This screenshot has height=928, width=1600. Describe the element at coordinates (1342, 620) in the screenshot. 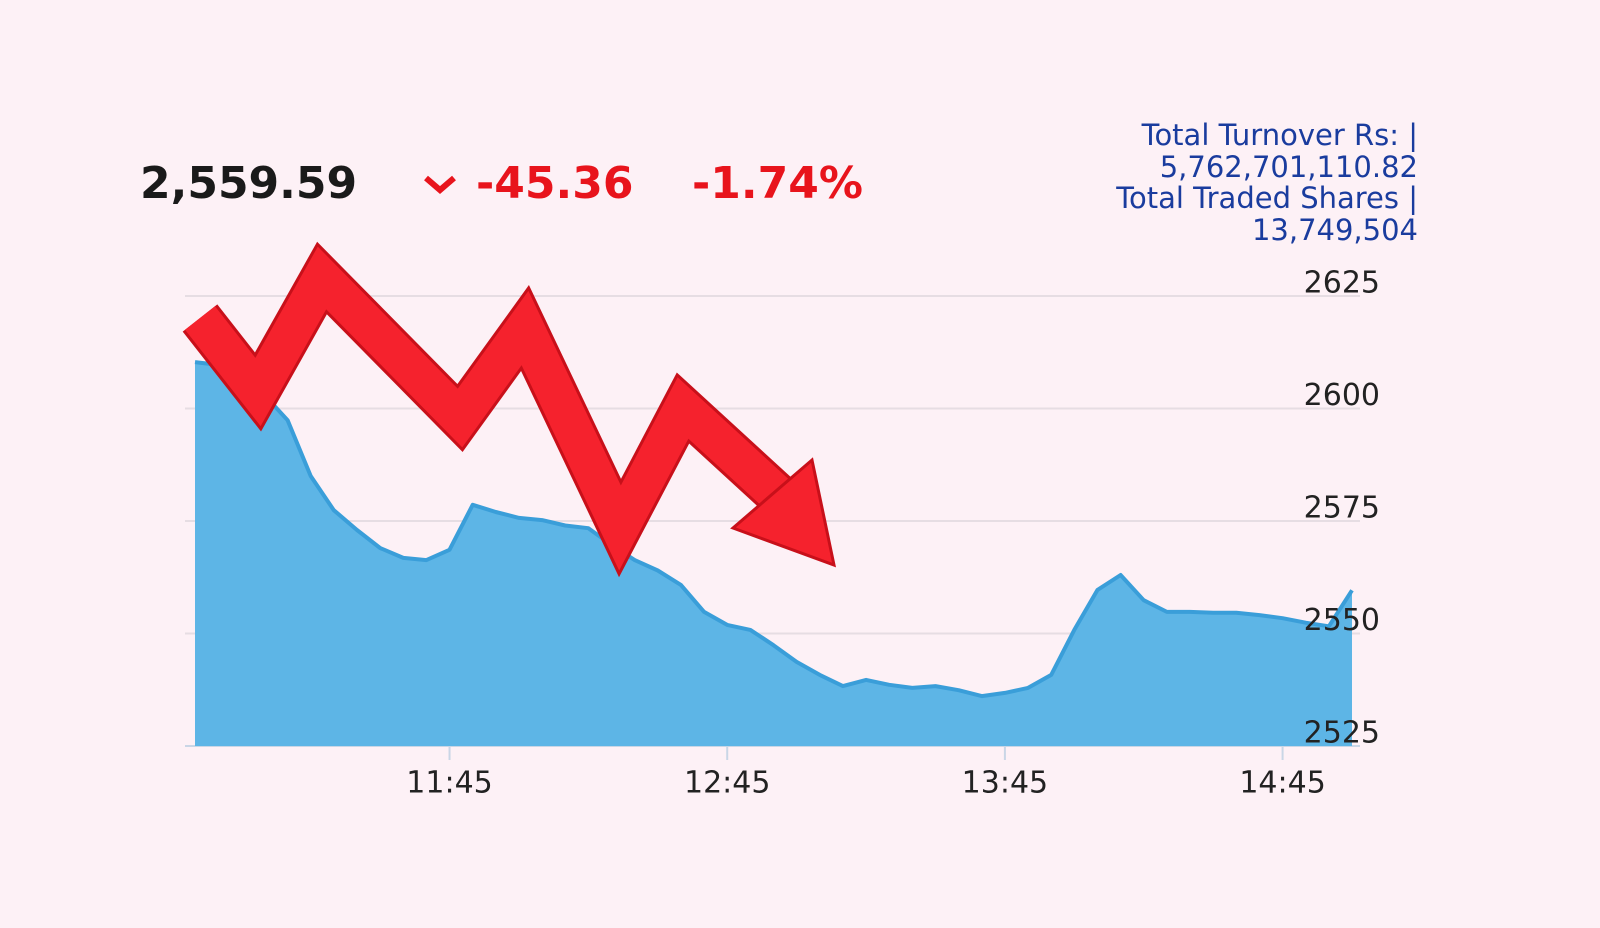

I see `y-tick-label: 2550` at that location.